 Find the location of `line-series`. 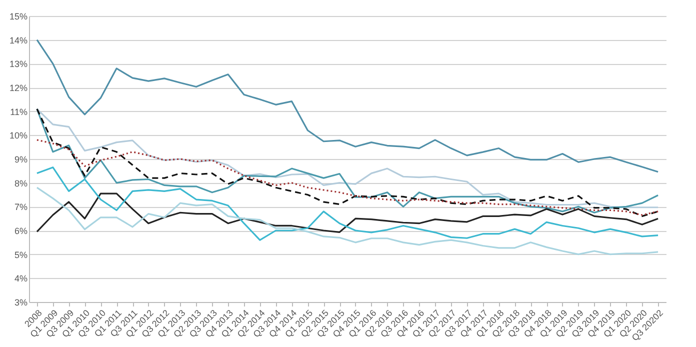

line-series is located at coordinates (347, 212).